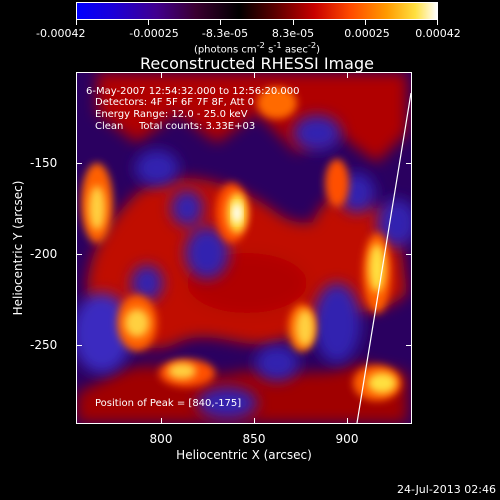 Image resolution: width=500 pixels, height=500 pixels. I want to click on colorbar-tick-label: -0.00025, so click(154, 33).